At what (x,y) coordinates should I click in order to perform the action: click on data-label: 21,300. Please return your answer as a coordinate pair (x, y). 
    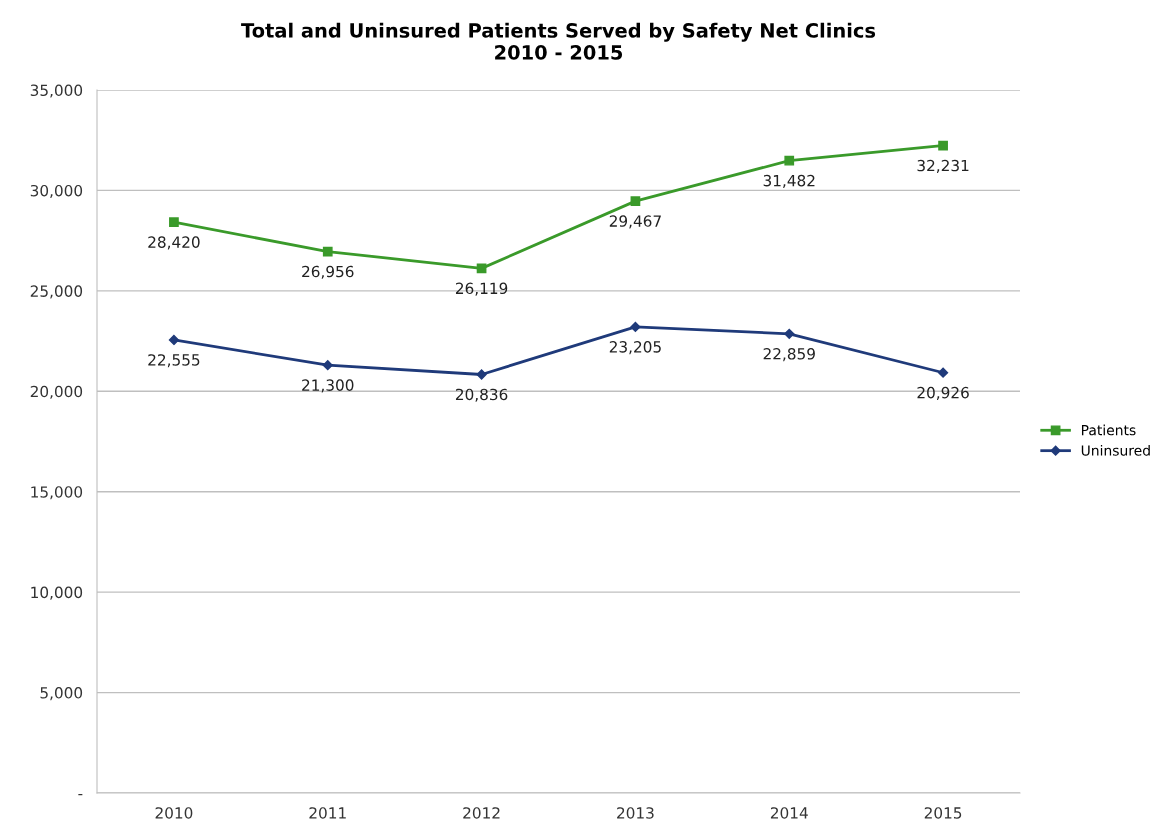
    Looking at the image, I should click on (328, 386).